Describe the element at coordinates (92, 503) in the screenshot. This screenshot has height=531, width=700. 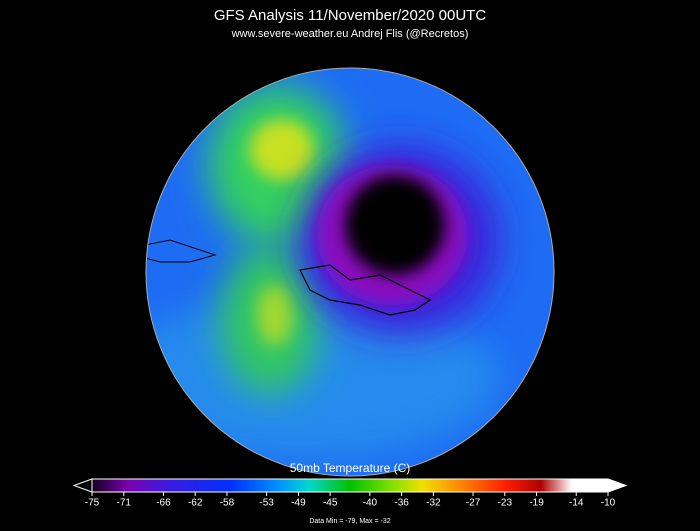
I see `colorbar-tick-label: -75` at that location.